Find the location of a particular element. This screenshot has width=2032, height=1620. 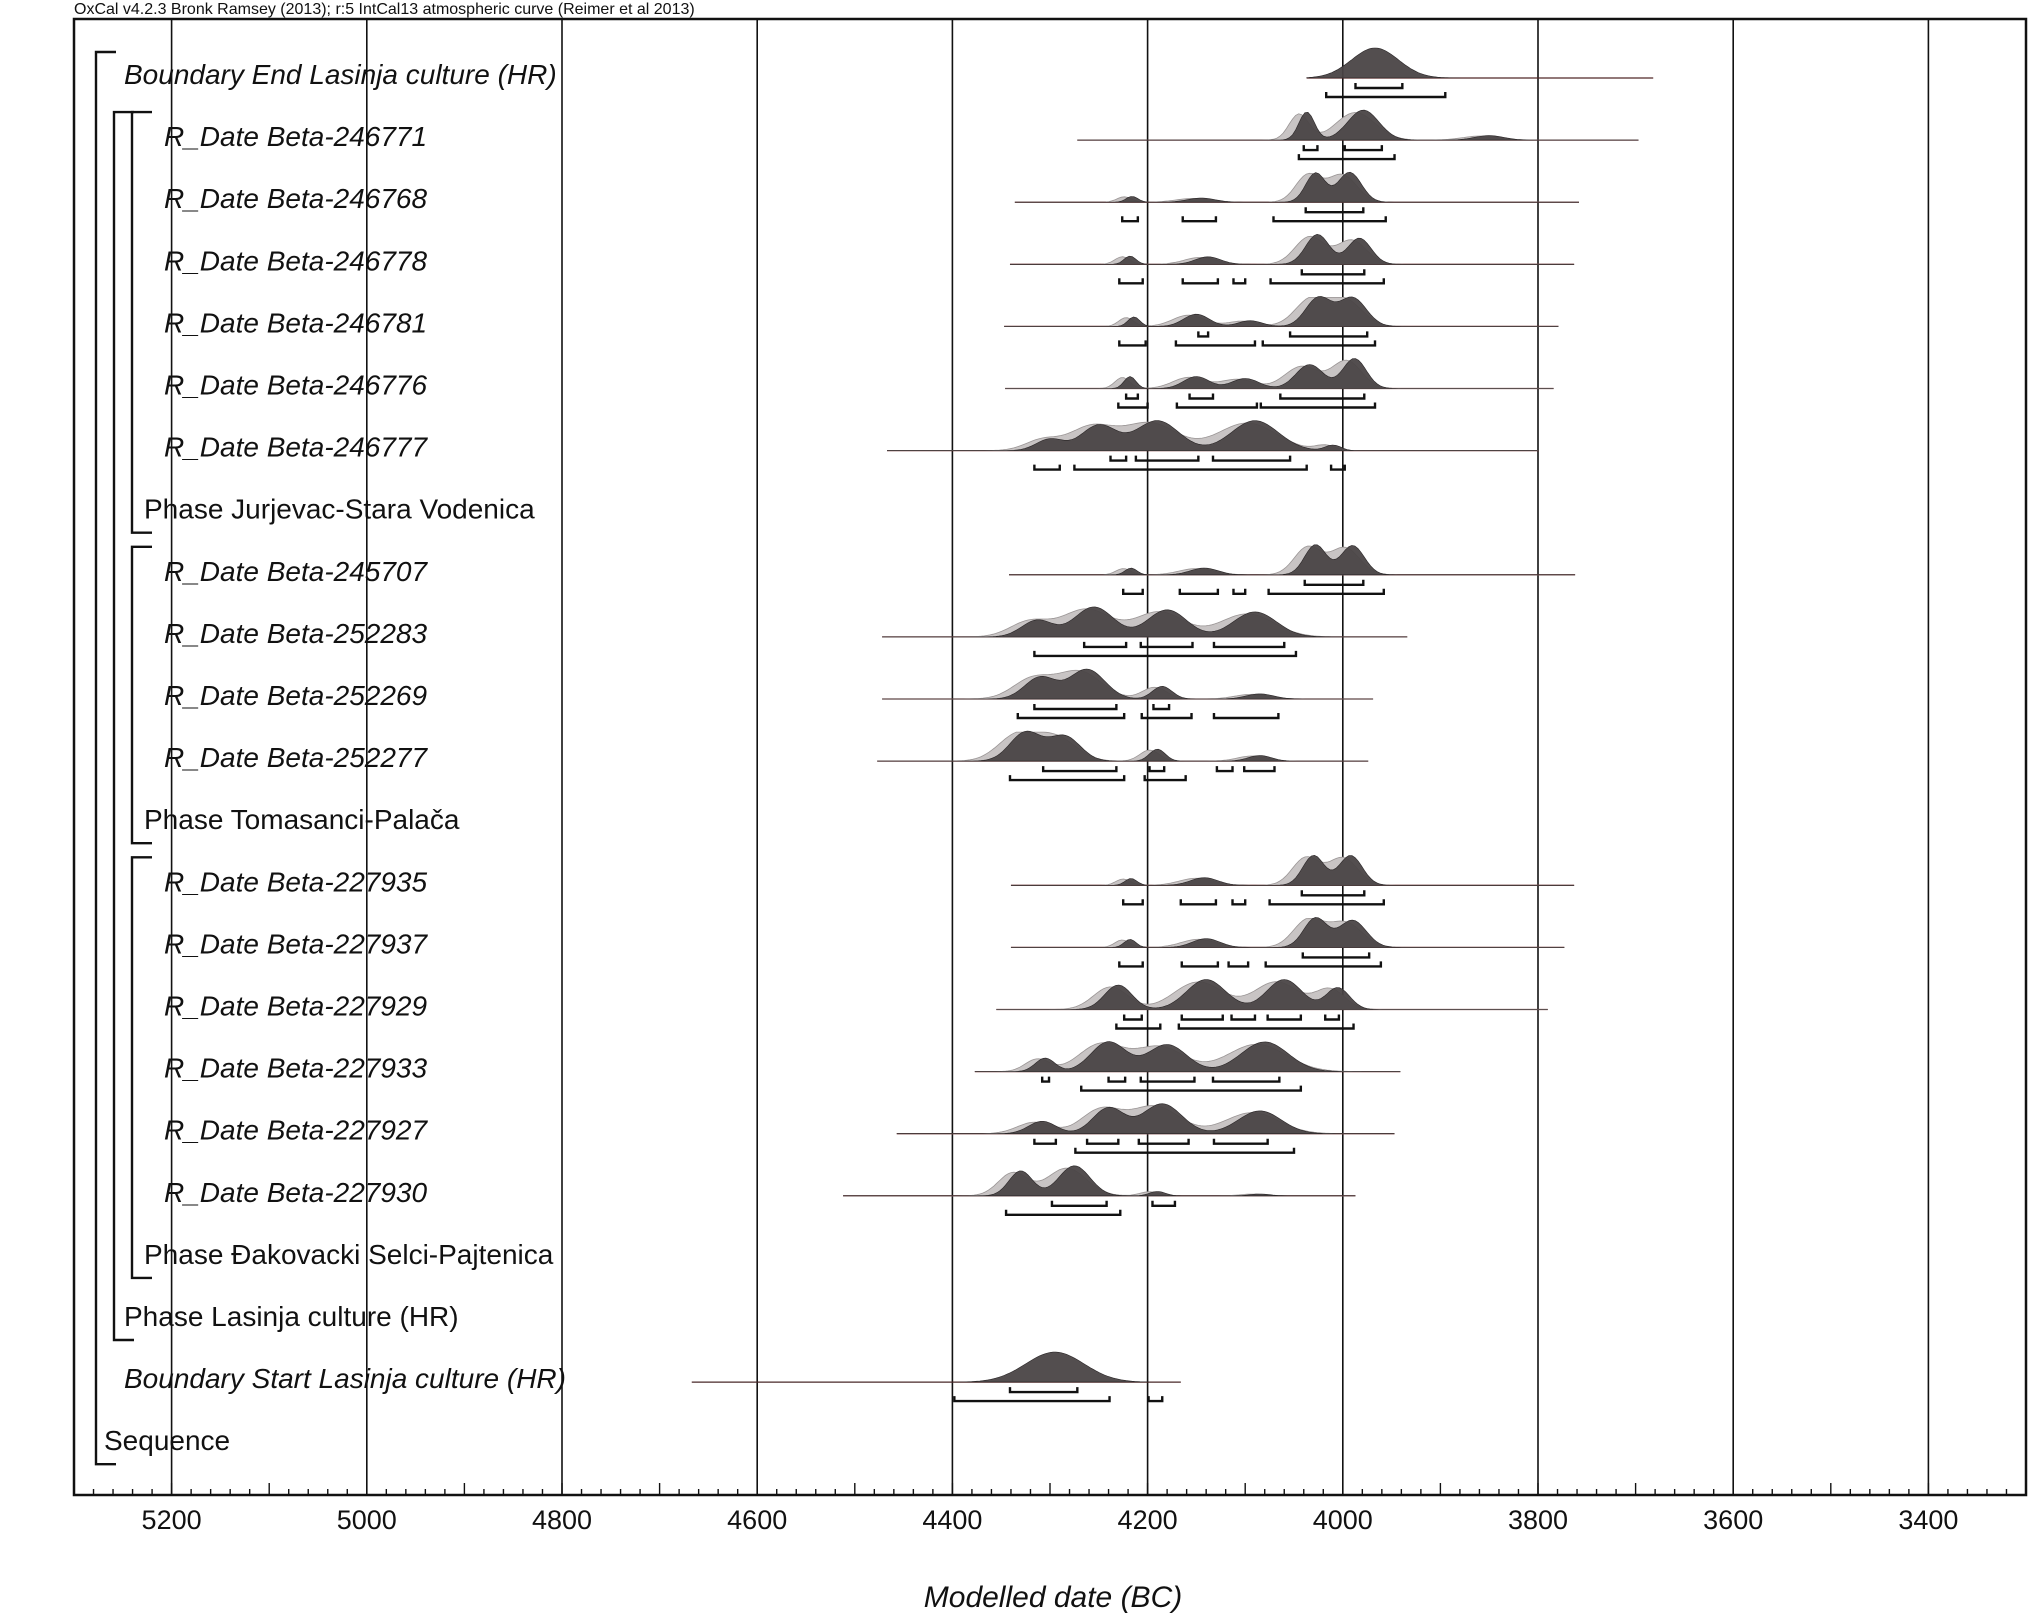

chart-row: R_Date Beta-252277 is located at coordinates (766, 756).